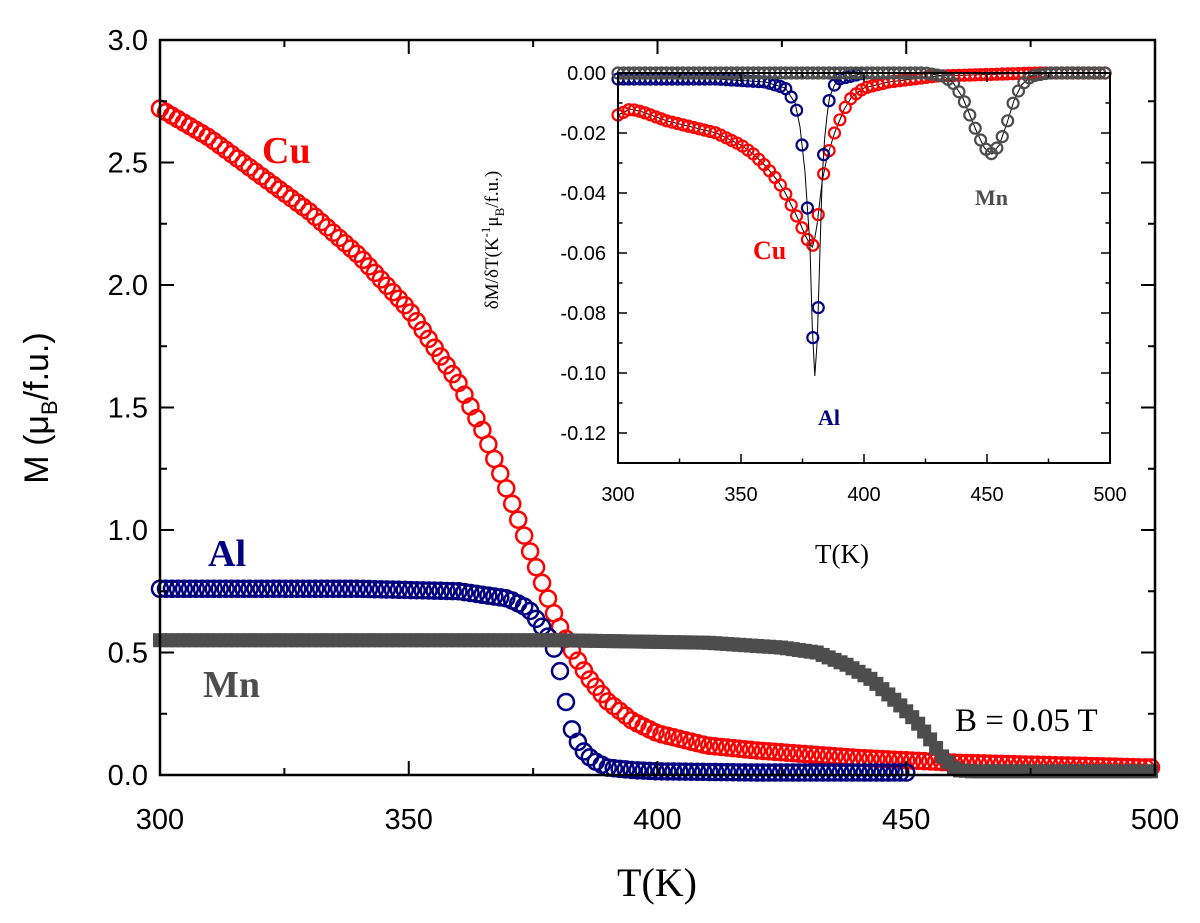  I want to click on main-y-tick-label: 3.0, so click(128, 41).